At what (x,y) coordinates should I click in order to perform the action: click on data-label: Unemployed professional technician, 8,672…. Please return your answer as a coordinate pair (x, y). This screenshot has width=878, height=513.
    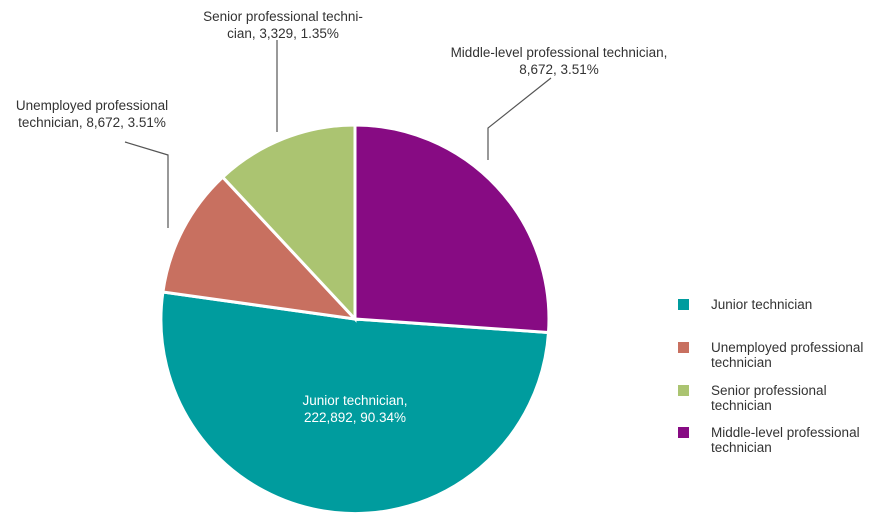
    Looking at the image, I should click on (92, 114).